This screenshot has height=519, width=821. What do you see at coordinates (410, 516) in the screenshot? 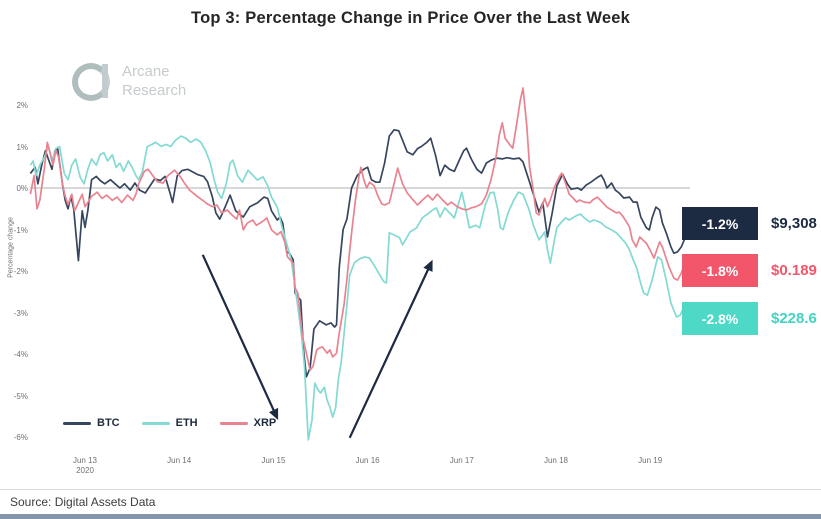
I see `bottom-accent-bar` at bounding box center [410, 516].